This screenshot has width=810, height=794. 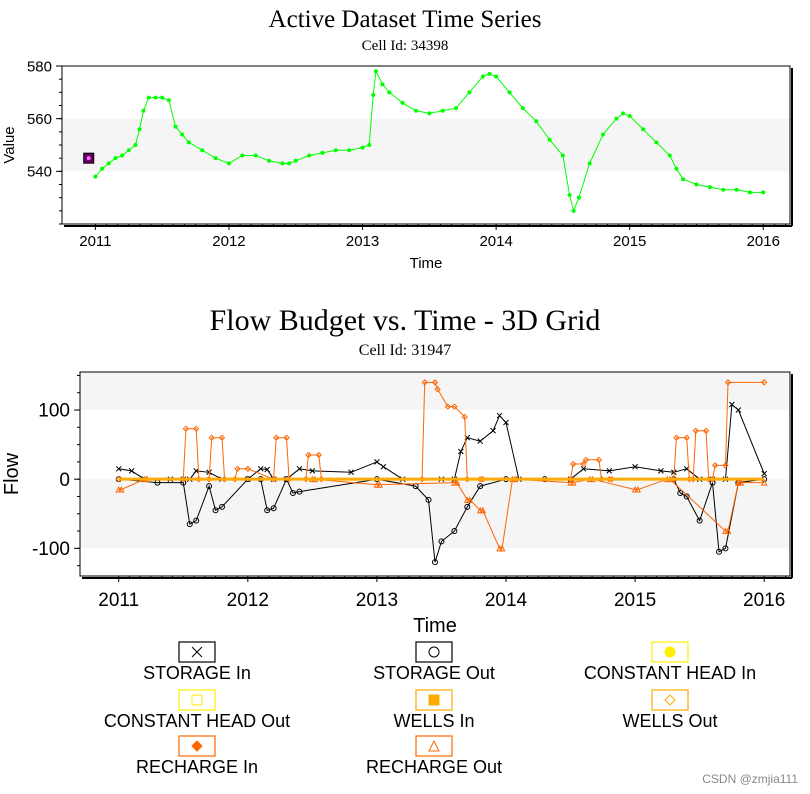 I want to click on grid-band, so click(x=435, y=514).